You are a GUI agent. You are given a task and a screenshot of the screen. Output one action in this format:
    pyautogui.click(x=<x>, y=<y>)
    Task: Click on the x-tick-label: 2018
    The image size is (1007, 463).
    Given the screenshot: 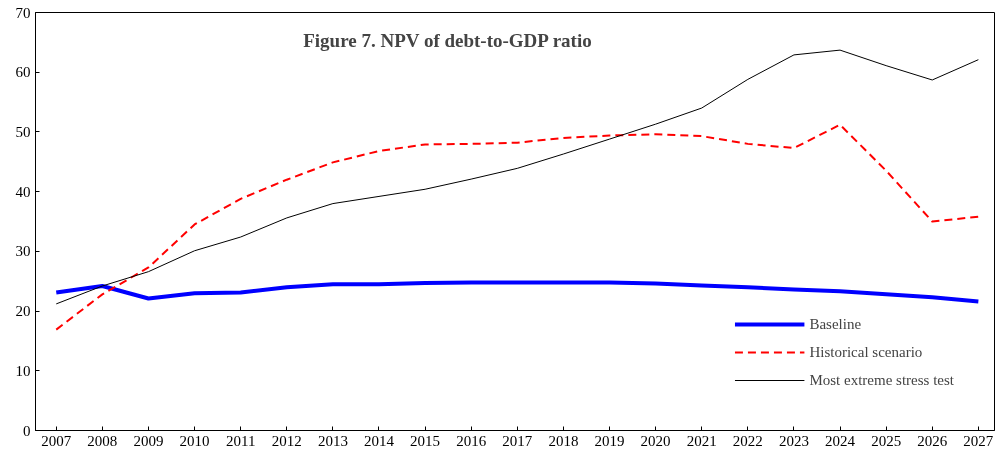 What is the action you would take?
    pyautogui.click(x=563, y=440)
    